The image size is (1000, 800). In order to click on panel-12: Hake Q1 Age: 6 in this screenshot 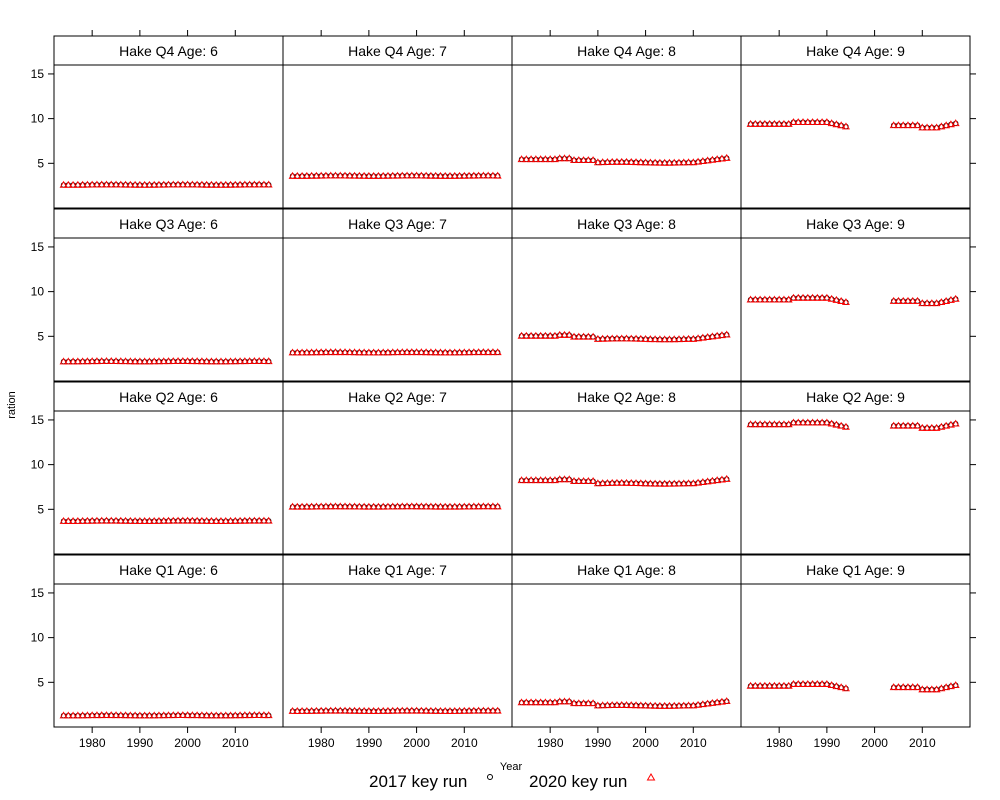, I will do `click(168, 641)`.